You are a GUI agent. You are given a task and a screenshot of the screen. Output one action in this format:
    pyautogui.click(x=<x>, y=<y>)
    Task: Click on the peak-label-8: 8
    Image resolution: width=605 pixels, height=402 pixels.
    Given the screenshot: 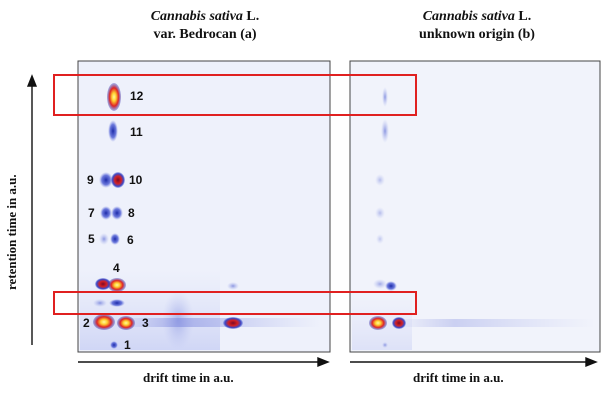 What is the action you would take?
    pyautogui.click(x=131, y=213)
    